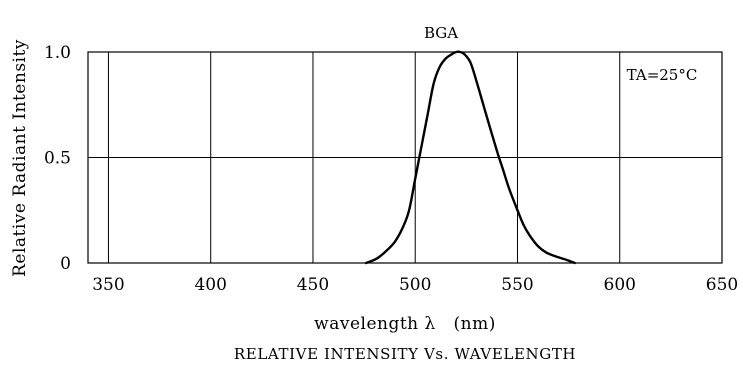 The width and height of the screenshot is (743, 368). I want to click on x-tick-labels: 350 400 450 500 550 600 650, so click(415, 285).